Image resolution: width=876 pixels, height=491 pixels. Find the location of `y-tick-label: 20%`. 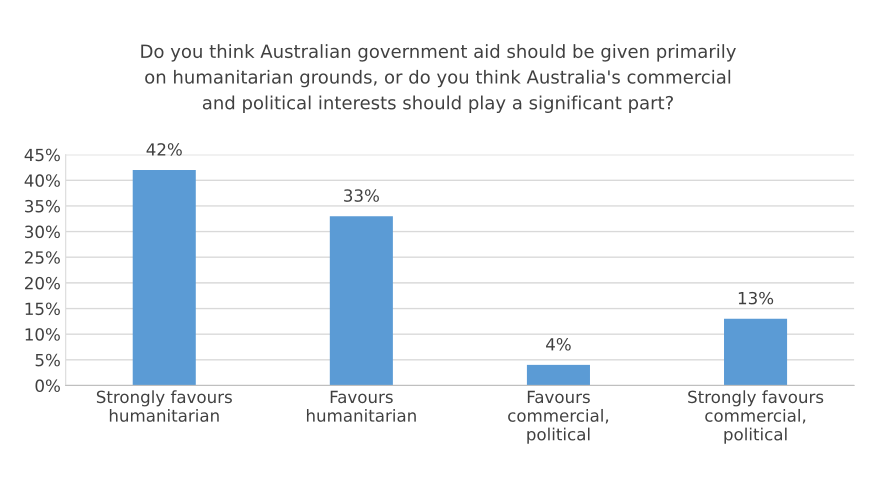

y-tick-label: 20% is located at coordinates (42, 283).